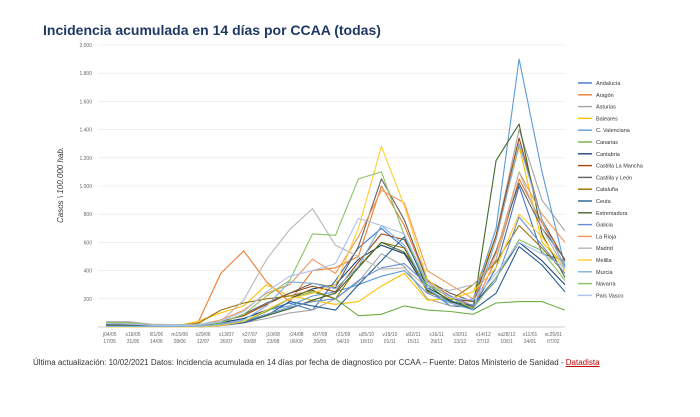  I want to click on x-tick-label-start: j10/08, so click(272, 335).